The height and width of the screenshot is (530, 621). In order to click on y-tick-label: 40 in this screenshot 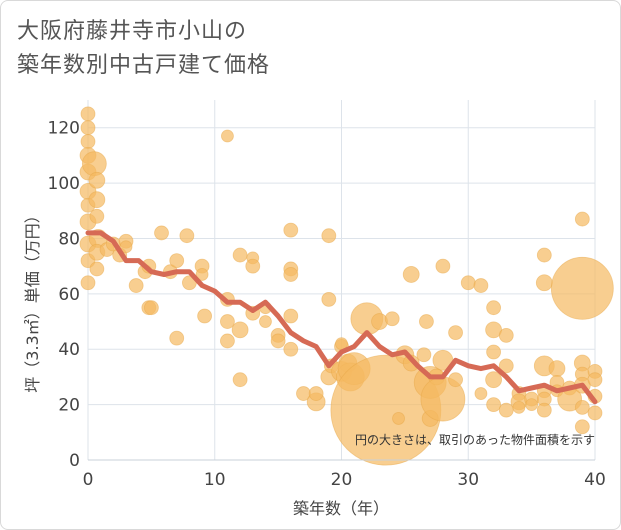, I will do `click(69, 350)`.